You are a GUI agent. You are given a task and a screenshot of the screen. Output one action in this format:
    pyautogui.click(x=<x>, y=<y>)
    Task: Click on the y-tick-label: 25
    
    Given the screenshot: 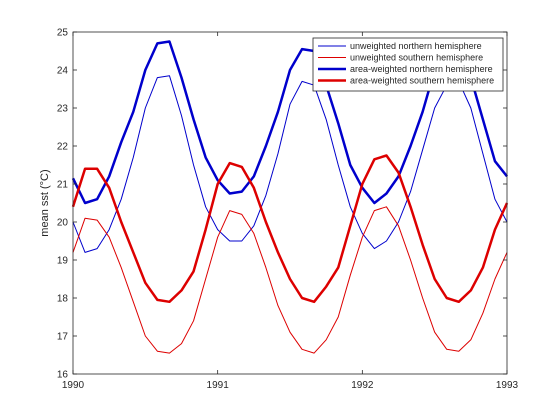 What is the action you would take?
    pyautogui.click(x=63, y=33)
    